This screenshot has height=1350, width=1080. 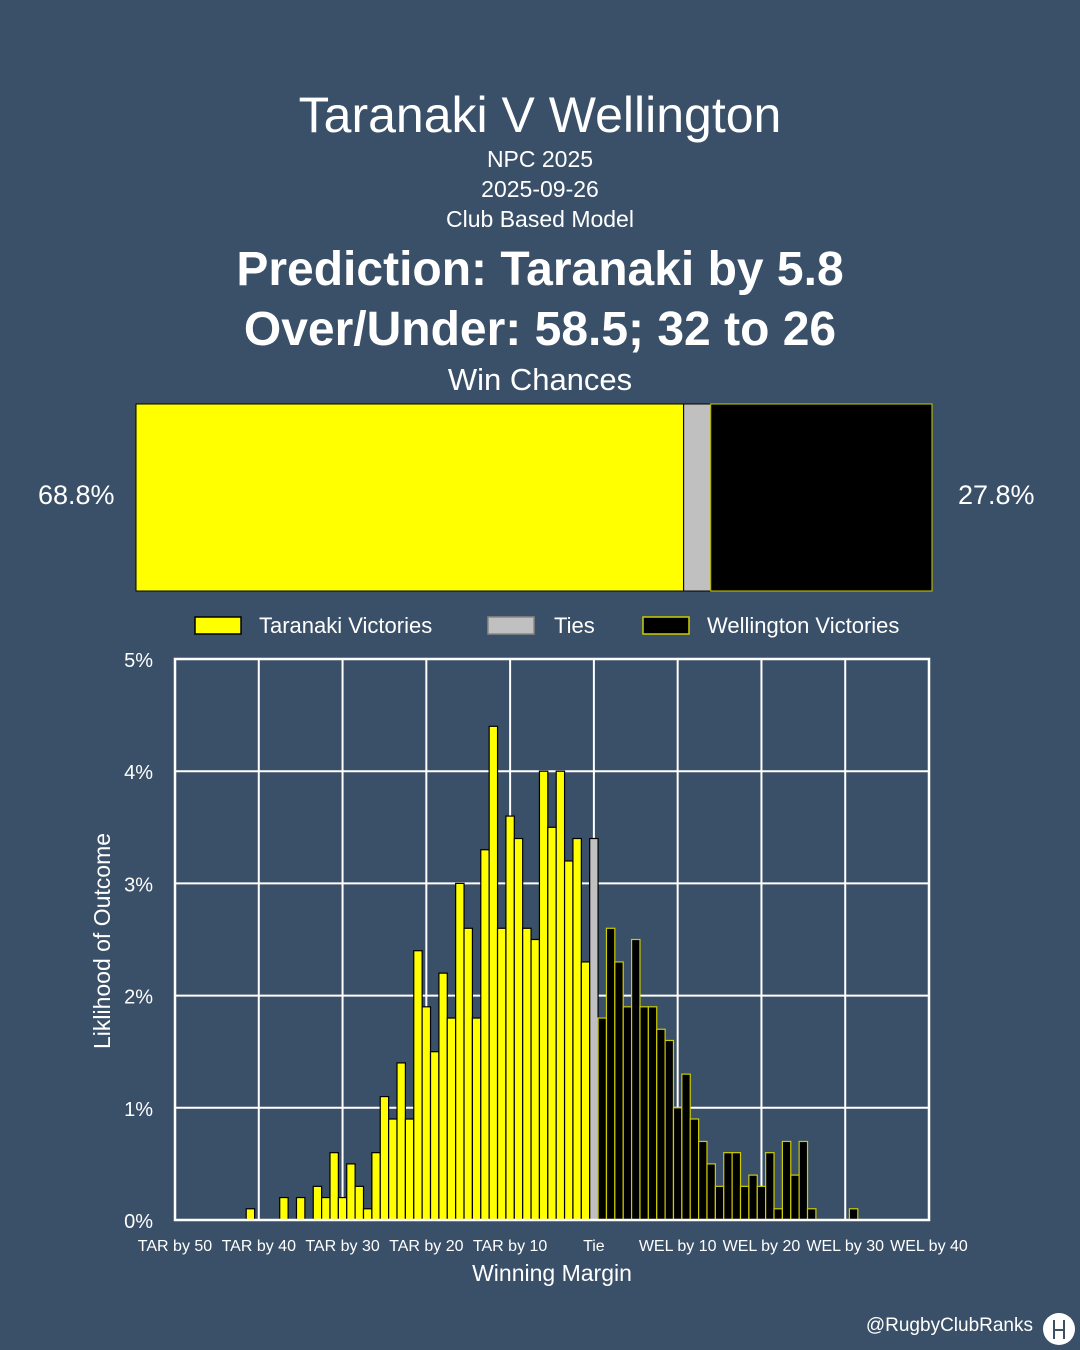 I want to click on win-bar-away, so click(x=821, y=497).